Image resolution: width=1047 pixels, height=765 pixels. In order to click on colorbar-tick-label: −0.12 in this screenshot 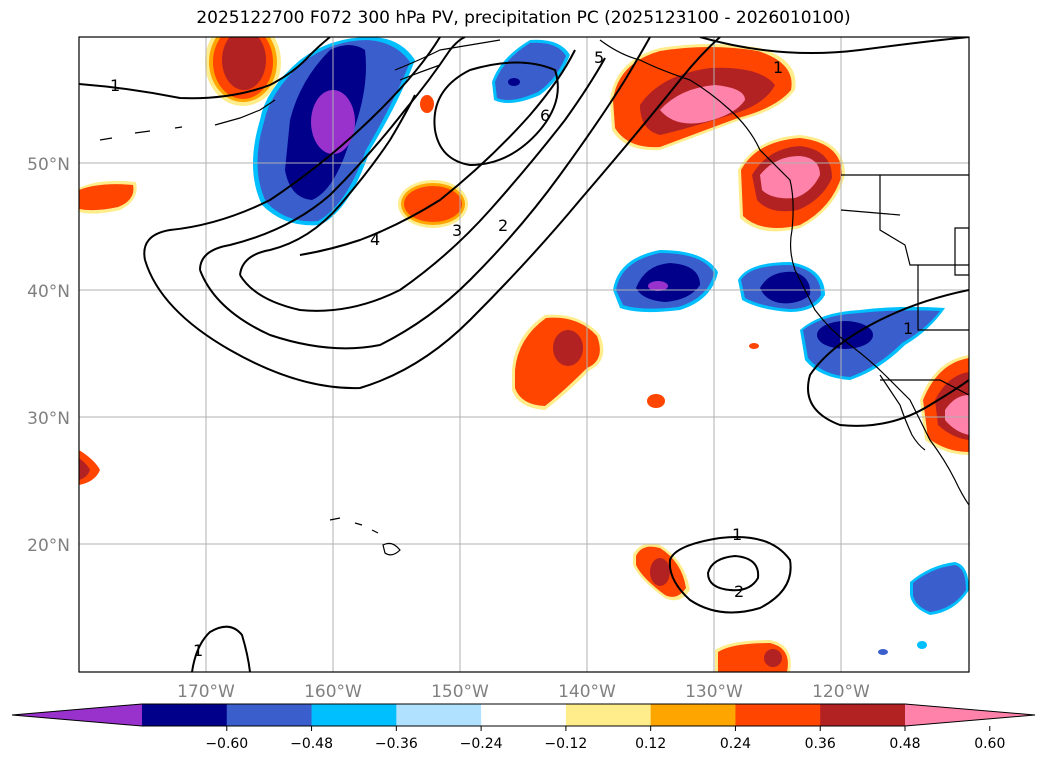, I will do `click(565, 744)`.